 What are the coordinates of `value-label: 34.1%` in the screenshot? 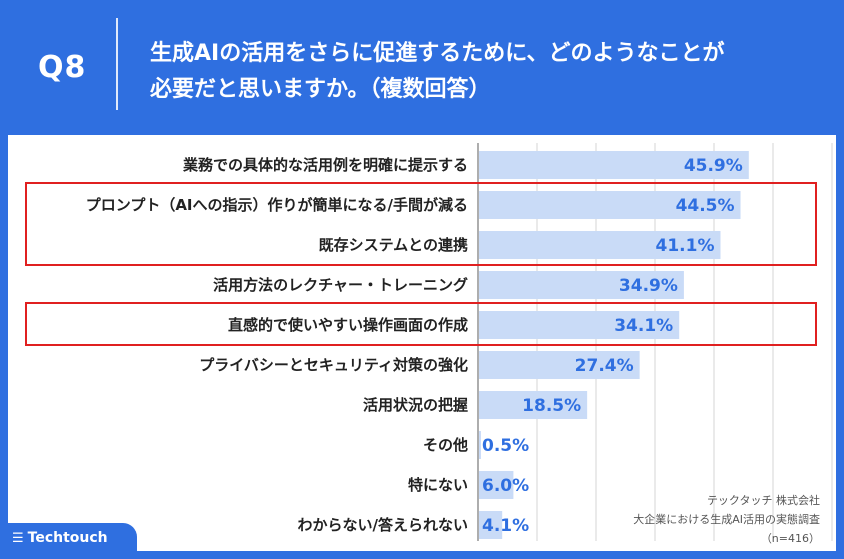 It's located at (643, 326).